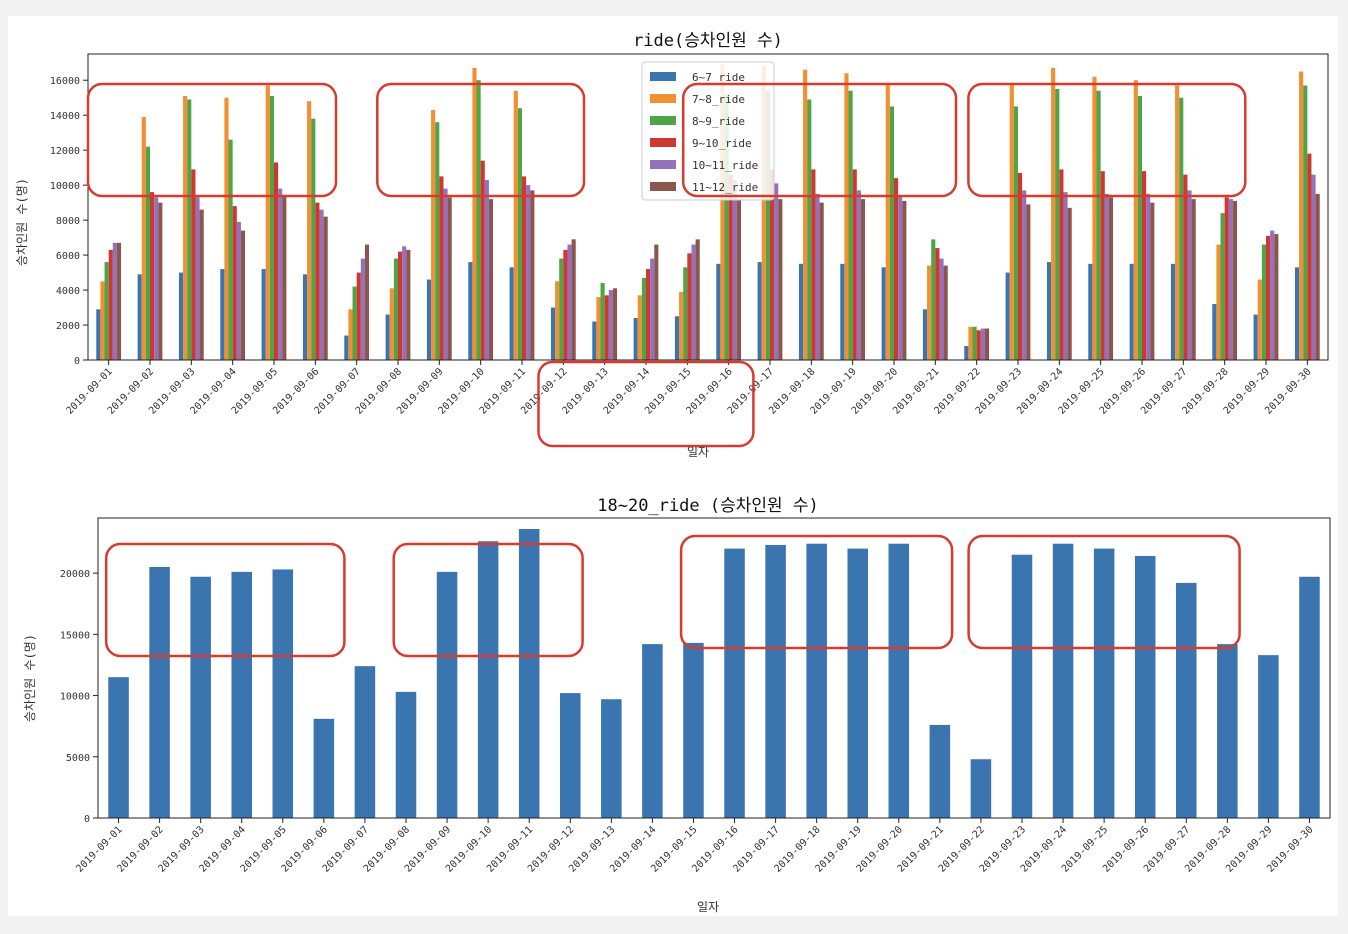 The width and height of the screenshot is (1348, 934). I want to click on y-ticks: 0 2000 4000 6000 8000 10000 12000 14000 16000, so click(69, 221).